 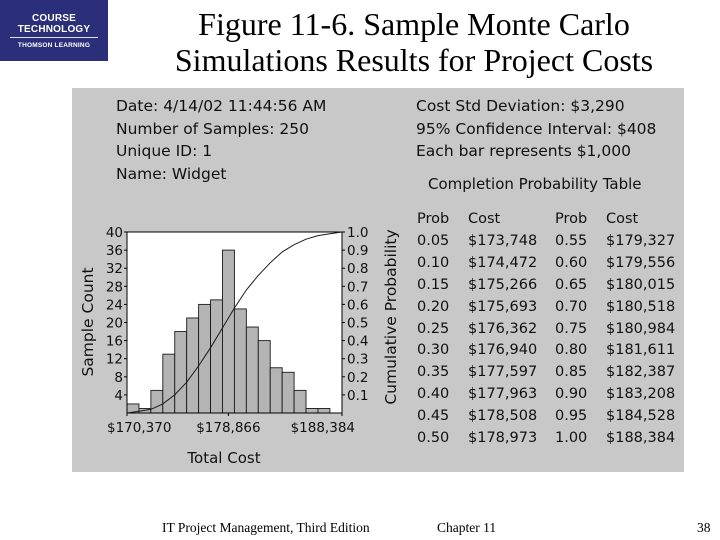 I want to click on cell-prob: 0.55, so click(x=571, y=240).